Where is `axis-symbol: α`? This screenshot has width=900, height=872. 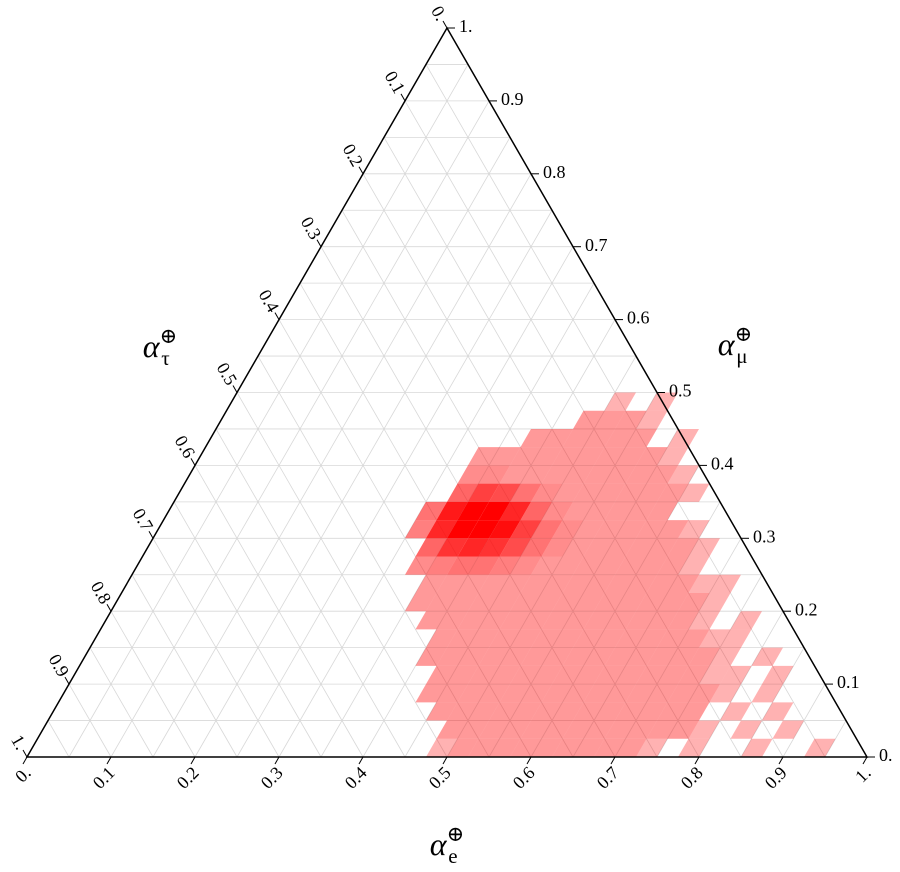
axis-symbol: α is located at coordinates (439, 844).